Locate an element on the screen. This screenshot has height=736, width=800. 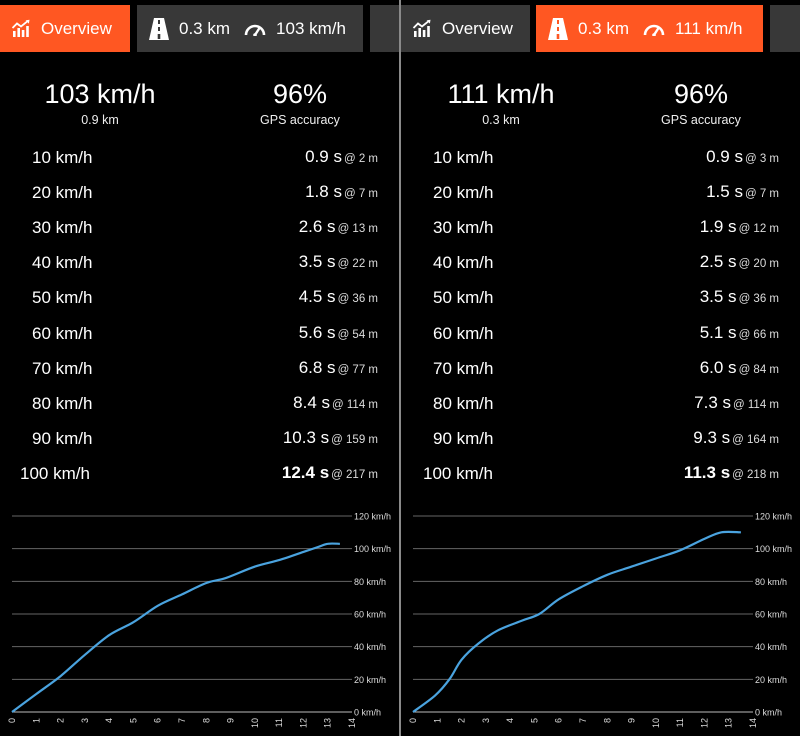
split-target-speed: 20 km/h is located at coordinates (62, 193).